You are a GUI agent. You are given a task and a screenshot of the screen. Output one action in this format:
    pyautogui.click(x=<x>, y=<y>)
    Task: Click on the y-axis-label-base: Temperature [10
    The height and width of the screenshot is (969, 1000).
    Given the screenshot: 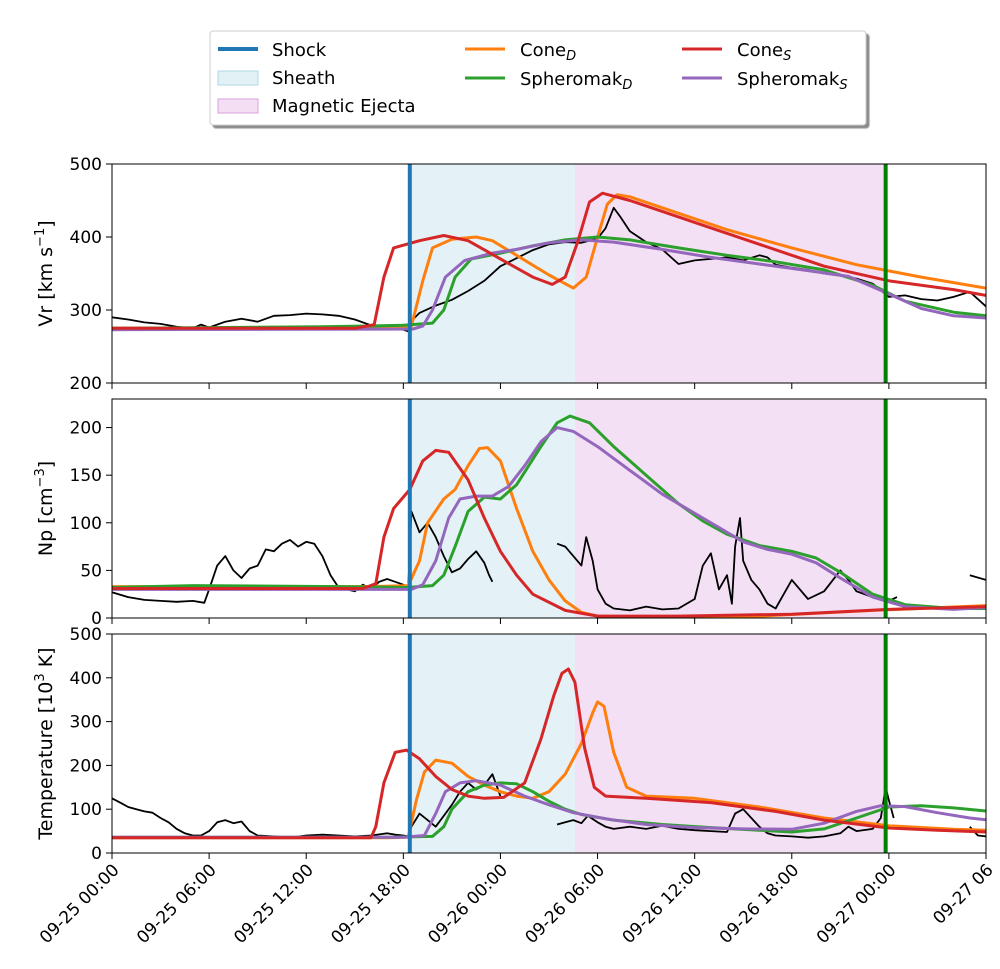 What is the action you would take?
    pyautogui.click(x=46, y=761)
    